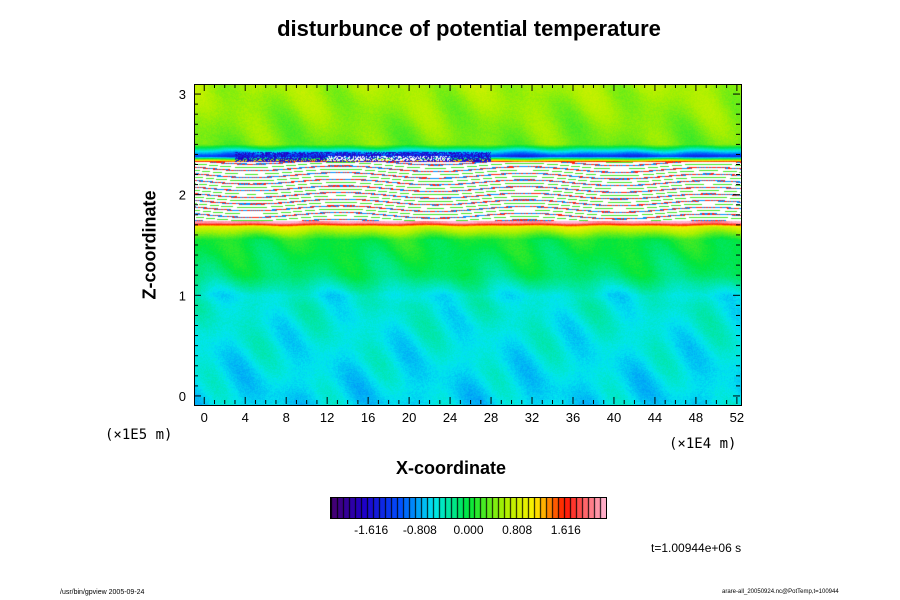 This screenshot has height=600, width=900. Describe the element at coordinates (780, 592) in the screenshot. I see `footer-right: arare-all_20050924.nc@PotTemp,t=100944` at that location.